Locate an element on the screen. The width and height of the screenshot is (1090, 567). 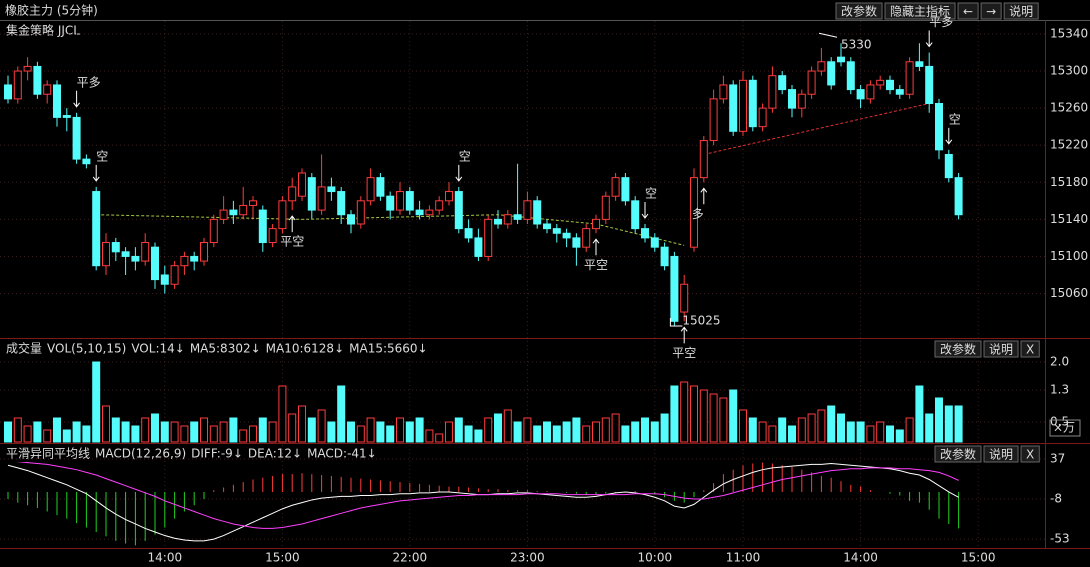
button: ← is located at coordinates (968, 11).